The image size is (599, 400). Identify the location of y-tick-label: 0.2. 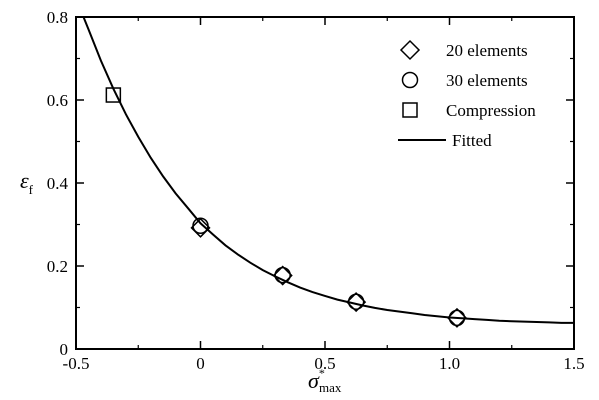
(57, 266).